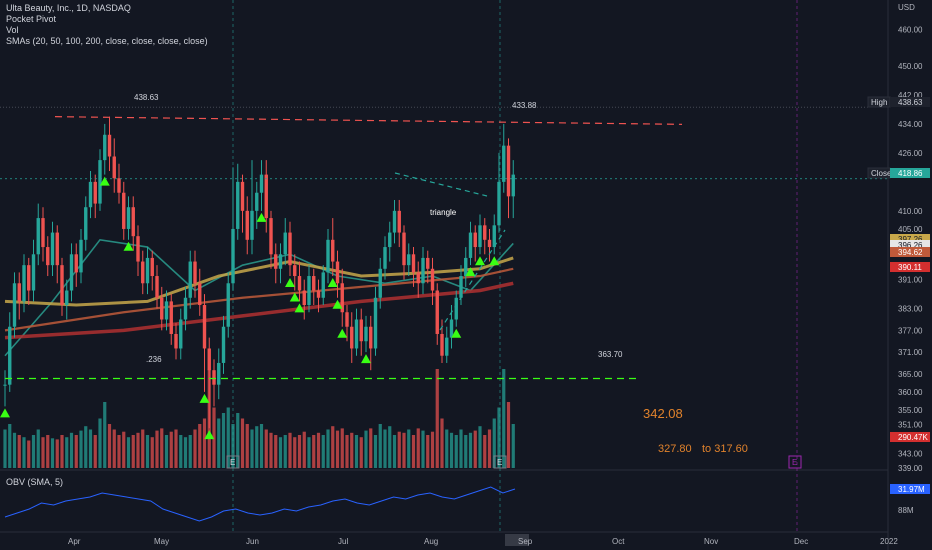 Image resolution: width=932 pixels, height=550 pixels. I want to click on price-tag-label: Close, so click(881, 173).